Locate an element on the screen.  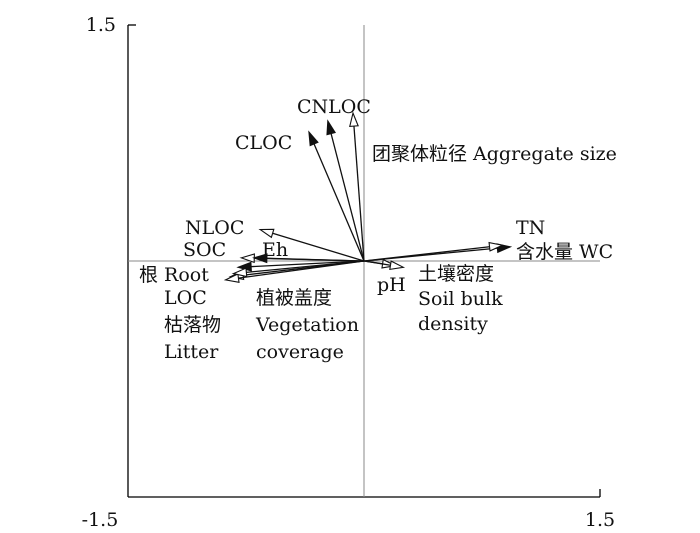
vector-label-vegetation-line-1: 植被盖度 is located at coordinates (294, 298).